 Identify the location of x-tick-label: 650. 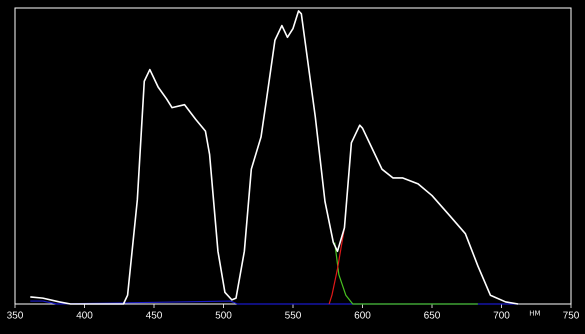
(432, 315).